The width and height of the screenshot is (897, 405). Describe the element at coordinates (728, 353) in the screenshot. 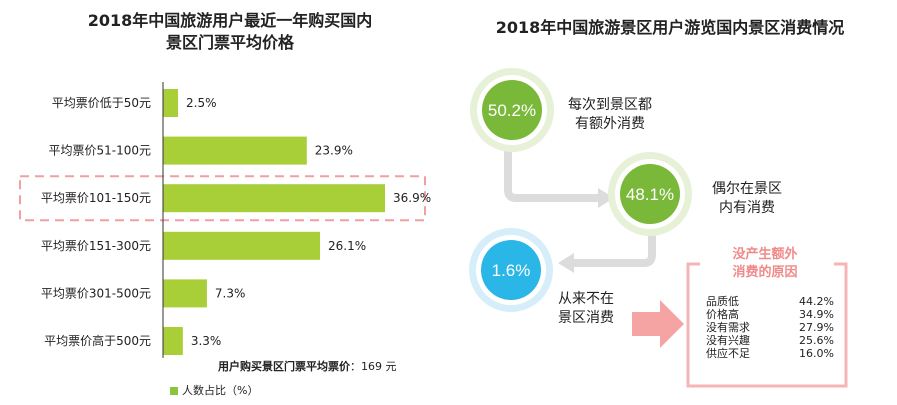

I see `reason-label: 供应不足` at that location.